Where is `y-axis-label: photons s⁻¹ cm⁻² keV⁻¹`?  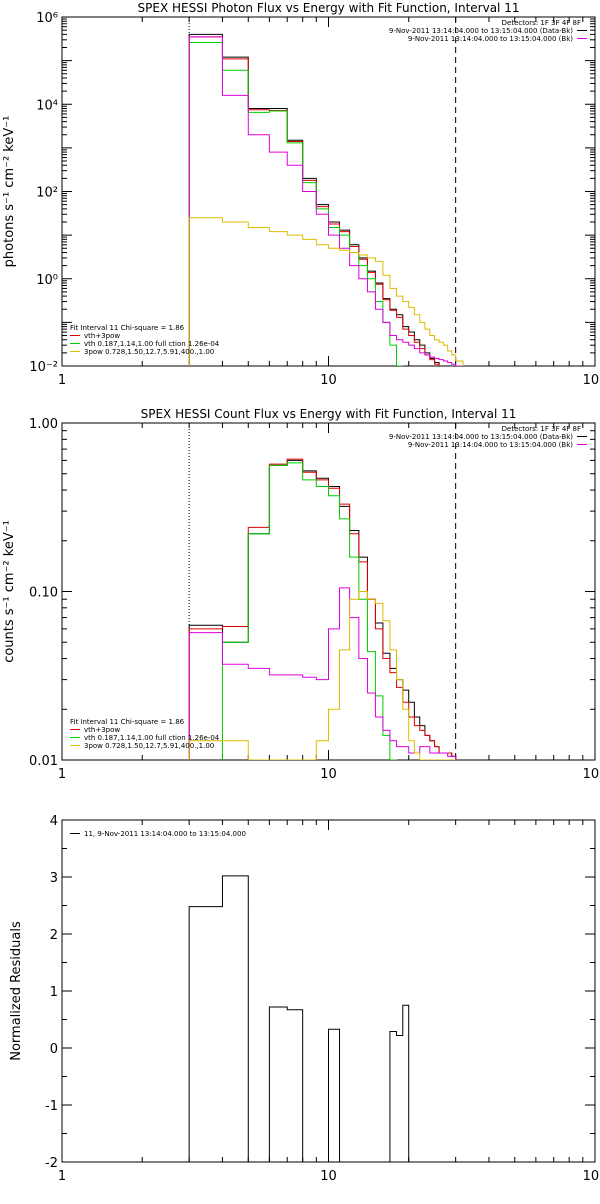 y-axis-label: photons s⁻¹ cm⁻² keV⁻¹ is located at coordinates (9, 192).